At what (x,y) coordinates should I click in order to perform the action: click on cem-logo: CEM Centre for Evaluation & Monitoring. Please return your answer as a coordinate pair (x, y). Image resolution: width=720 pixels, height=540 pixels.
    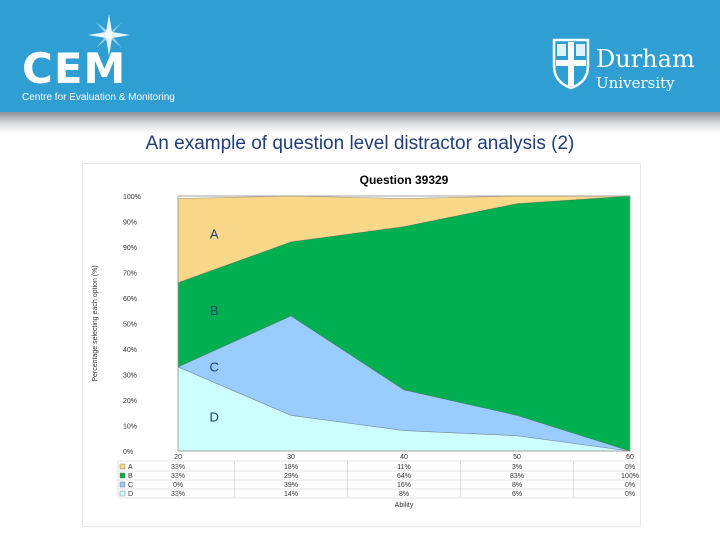
    Looking at the image, I should click on (112, 60).